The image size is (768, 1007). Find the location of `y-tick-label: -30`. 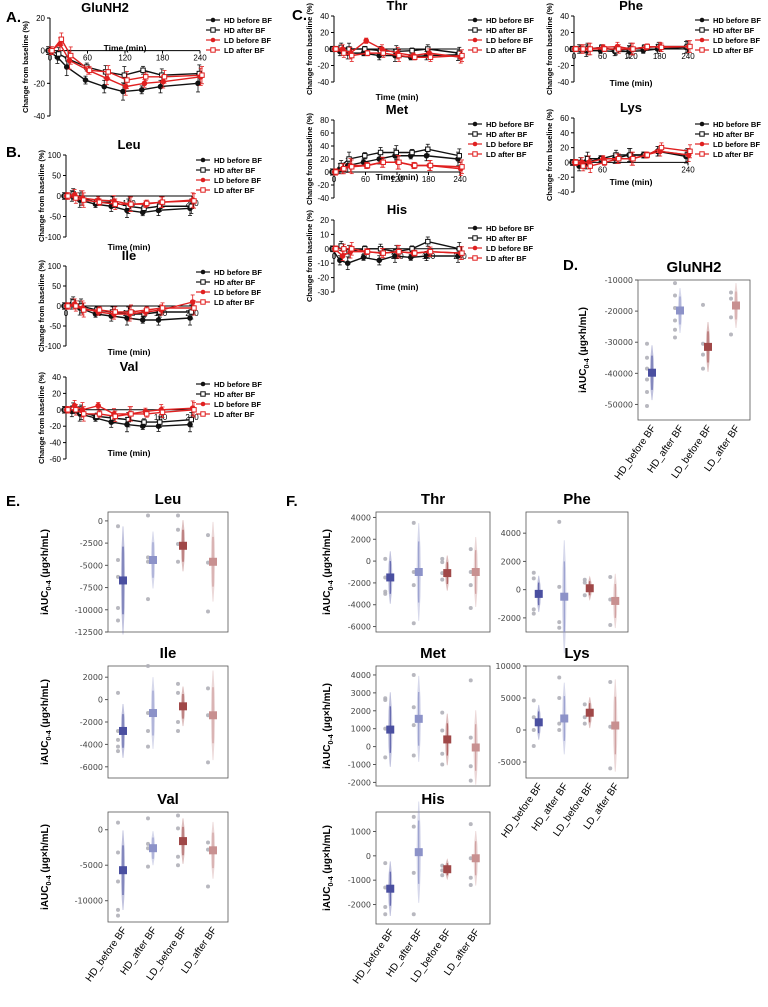

y-tick-label: -30 is located at coordinates (323, 292).